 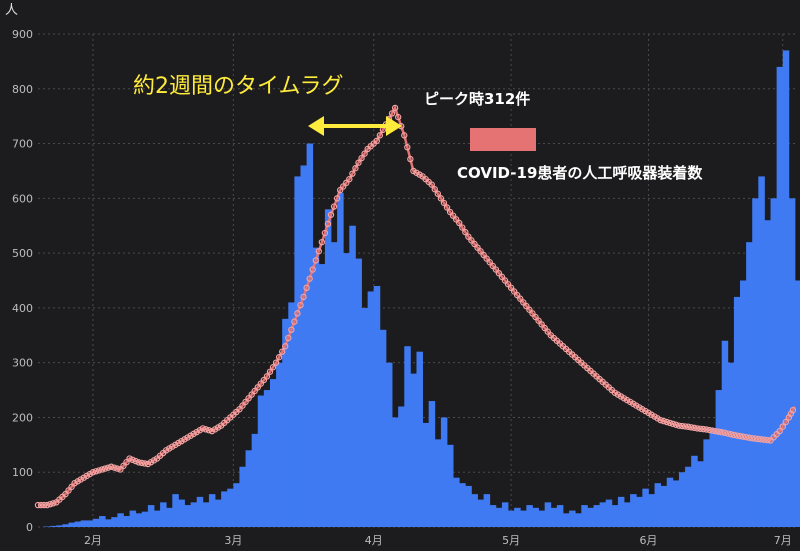 What do you see at coordinates (22, 417) in the screenshot?
I see `y-tick-label: 200` at bounding box center [22, 417].